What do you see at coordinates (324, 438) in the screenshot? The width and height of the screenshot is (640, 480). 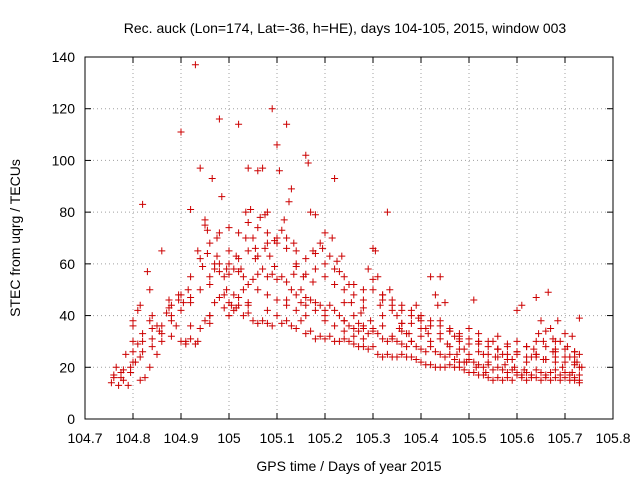 I see `x-tick-label: 105.2` at bounding box center [324, 438].